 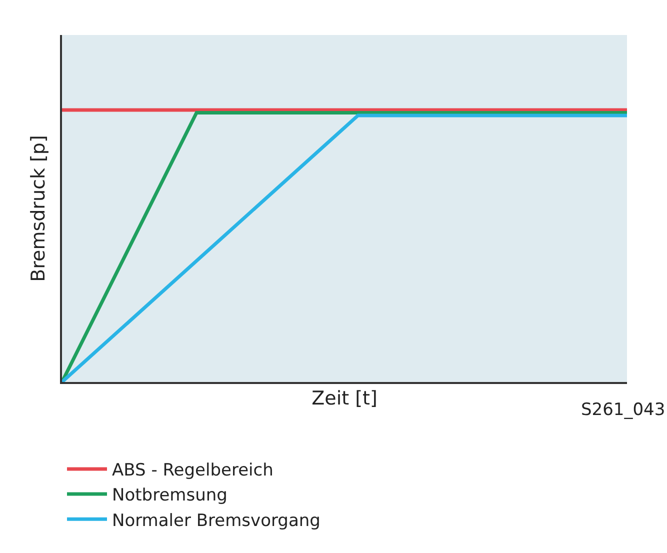 What do you see at coordinates (623, 410) in the screenshot?
I see `text: S261_043` at bounding box center [623, 410].